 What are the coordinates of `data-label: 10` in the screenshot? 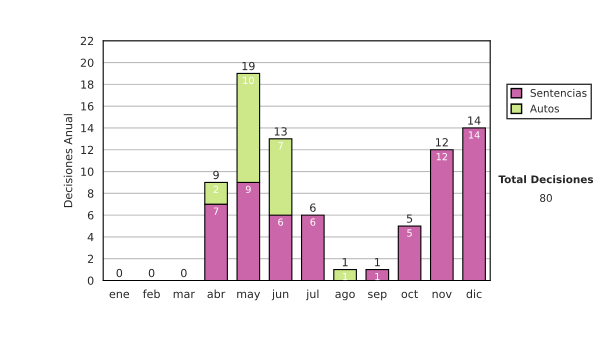 It's located at (248, 80).